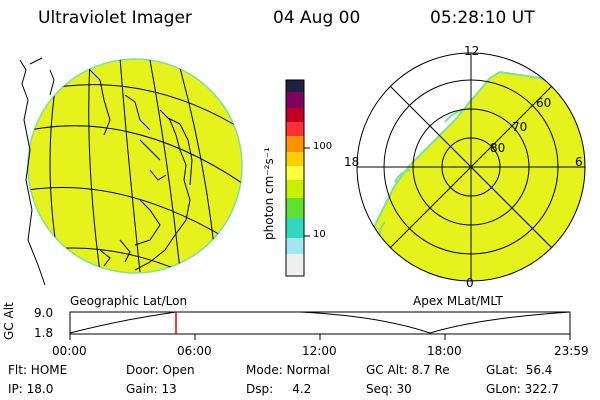 The image size is (600, 400). Describe the element at coordinates (44, 313) in the screenshot. I see `timeline-ytick-9: 9.0` at that location.